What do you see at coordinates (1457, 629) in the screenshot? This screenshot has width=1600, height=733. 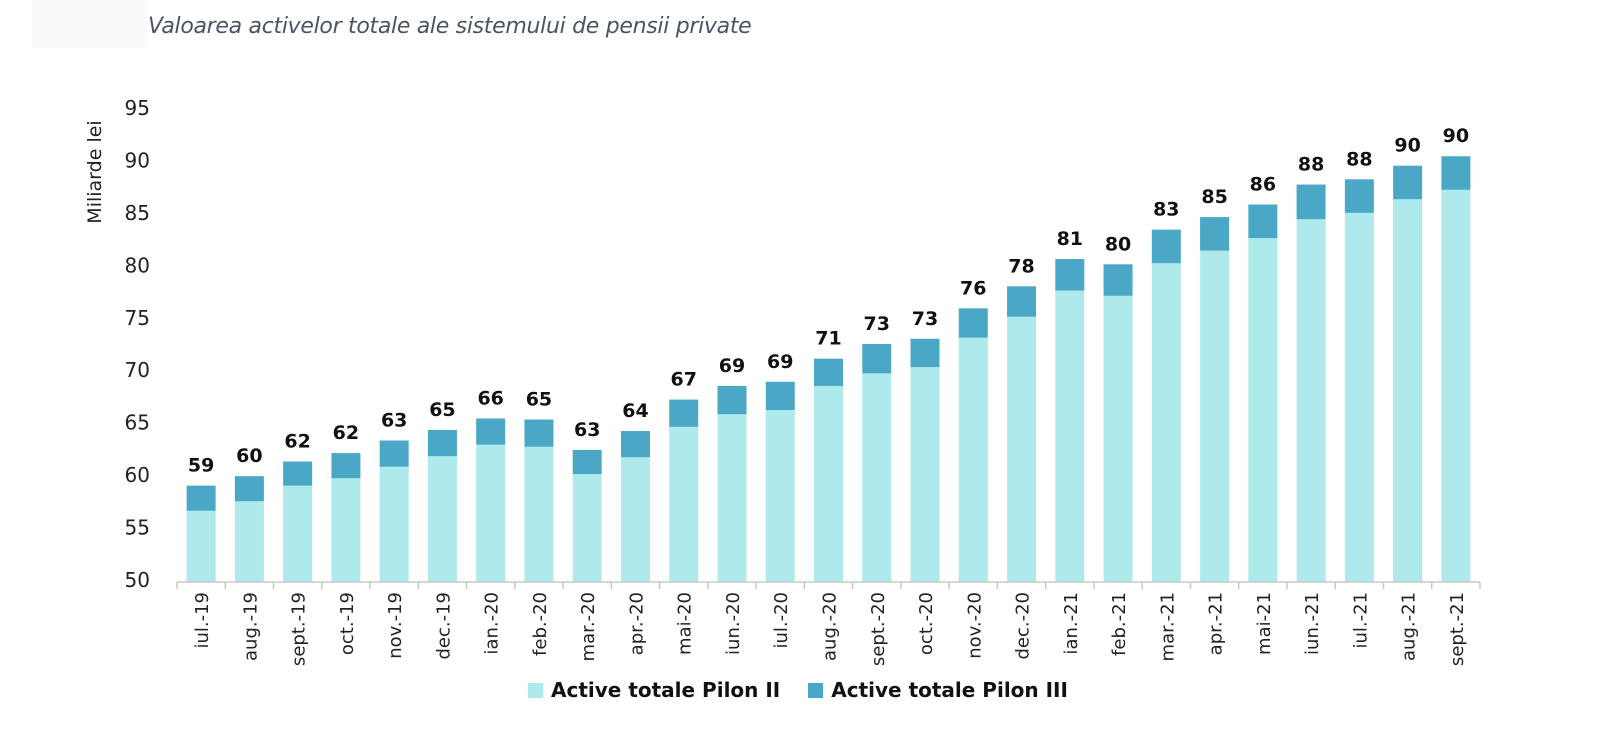 I see `x-tick-label: sept.-21` at bounding box center [1457, 629].